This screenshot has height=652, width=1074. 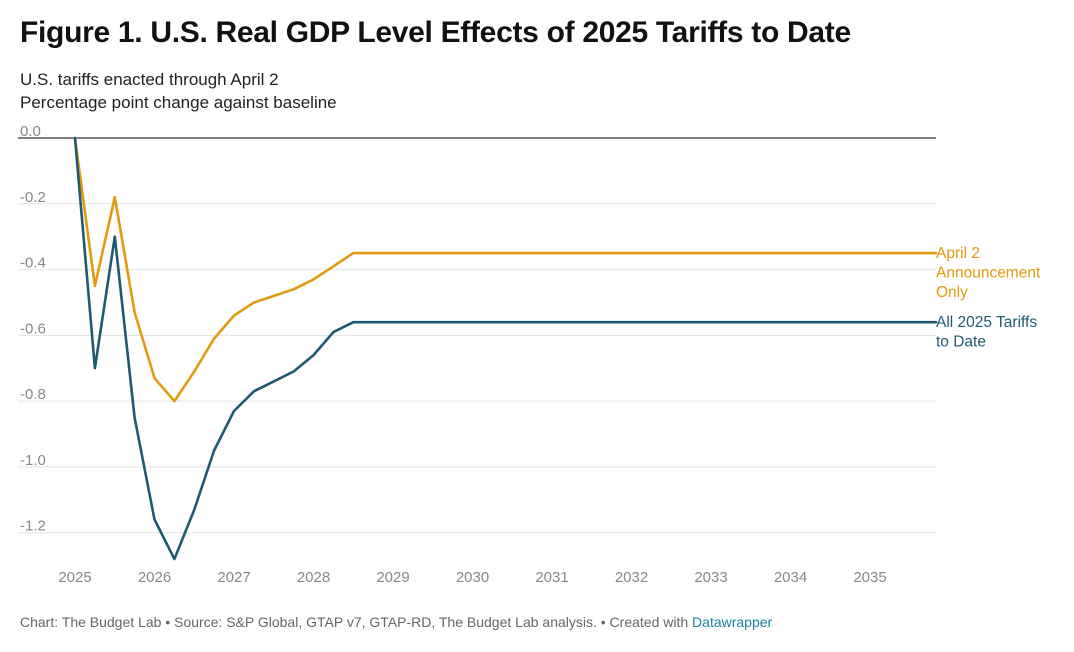 I want to click on y-tick-label: -1.2, so click(x=33, y=526).